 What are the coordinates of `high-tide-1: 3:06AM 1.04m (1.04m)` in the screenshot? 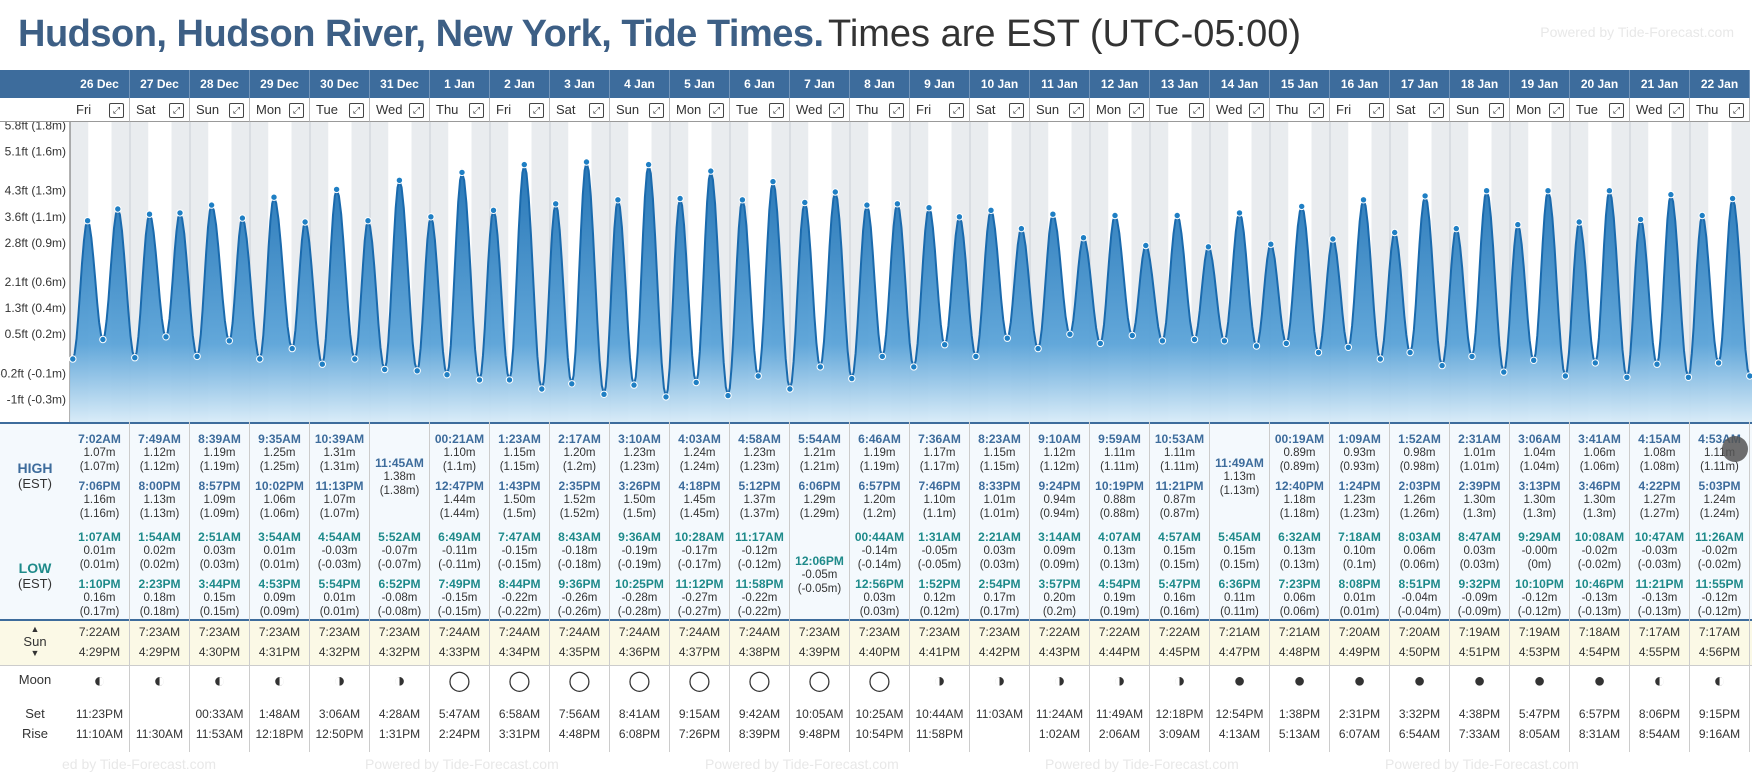 It's located at (1539, 453).